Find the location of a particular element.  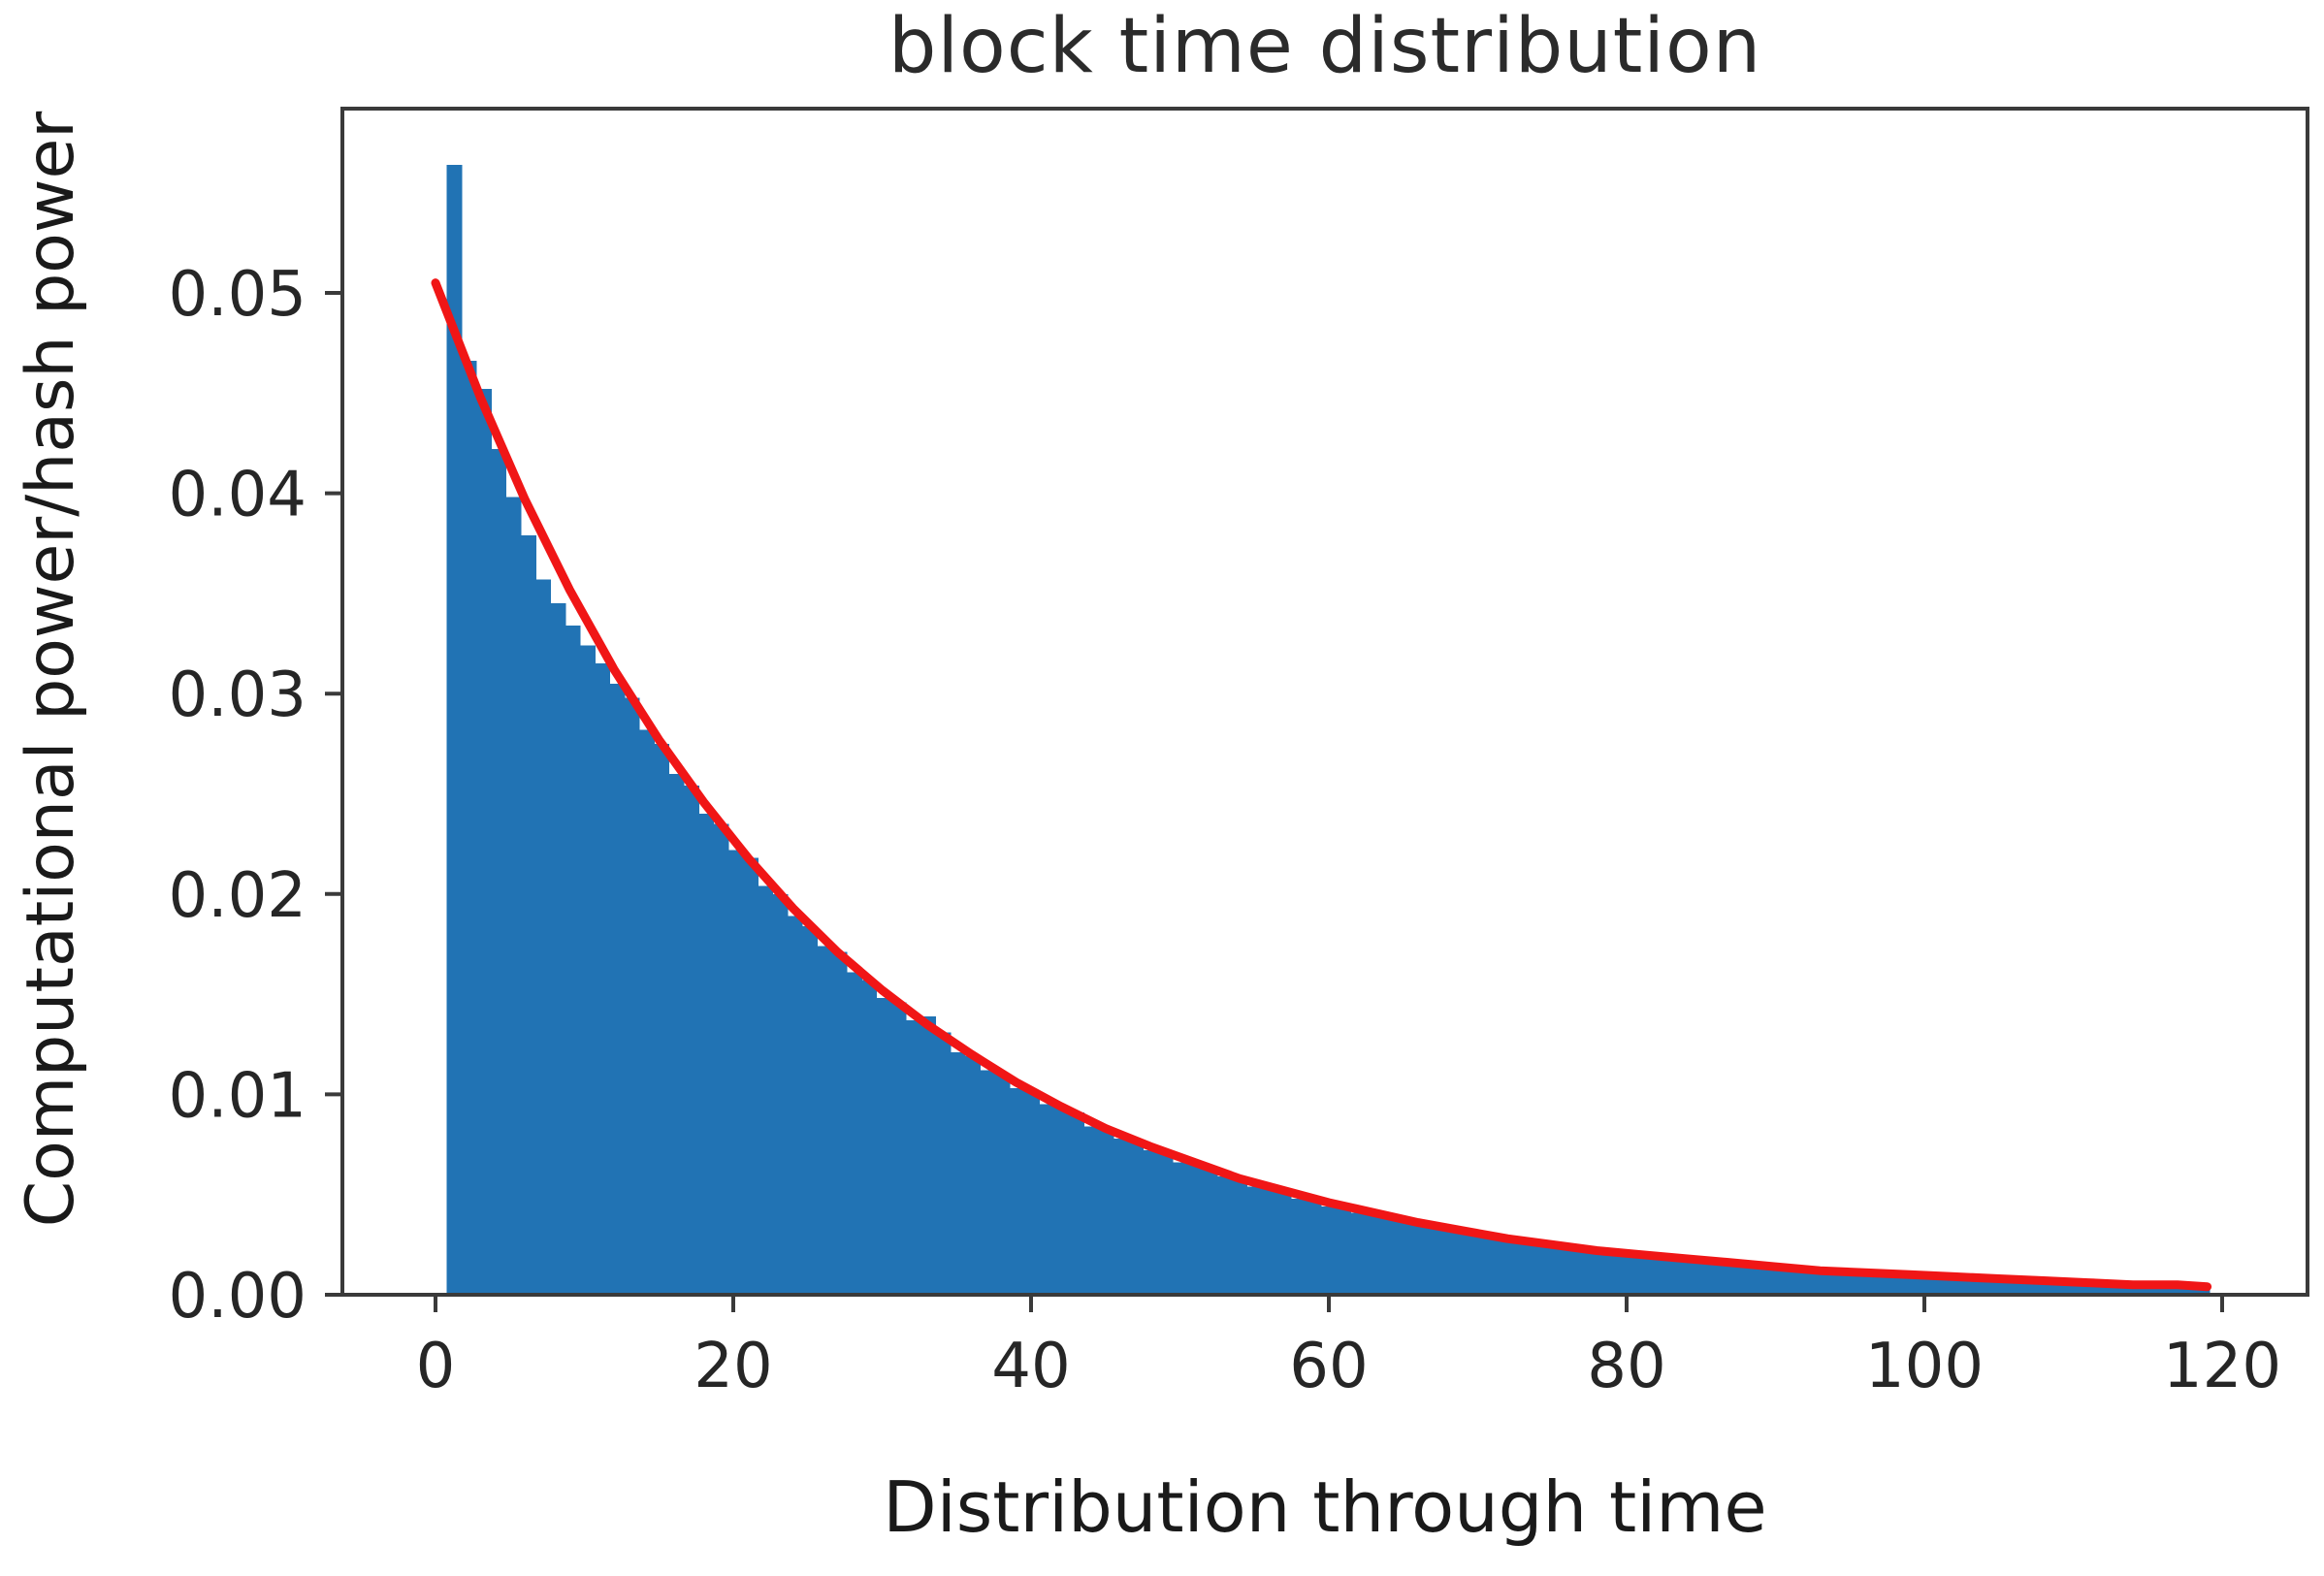

y-tick-label: 0.01 is located at coordinates (238, 1096).